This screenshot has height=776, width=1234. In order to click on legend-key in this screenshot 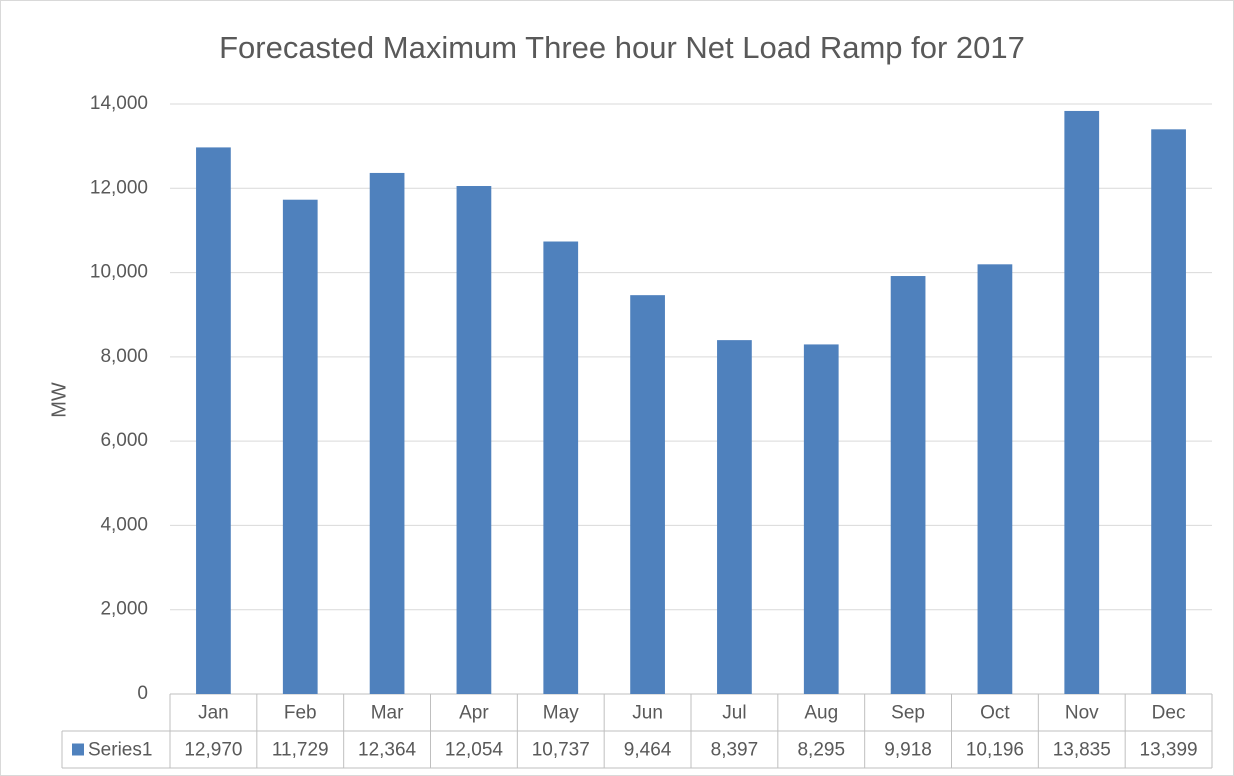, I will do `click(78, 749)`.